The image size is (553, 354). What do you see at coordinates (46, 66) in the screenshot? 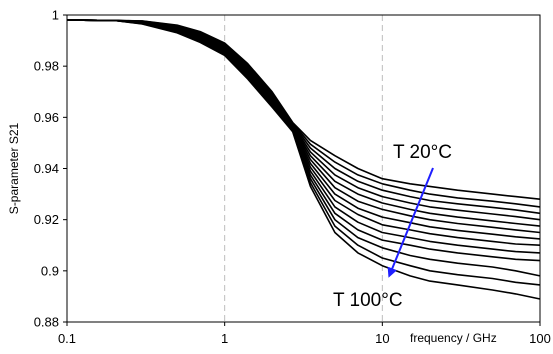
I see `y-tick-label: 0.98` at bounding box center [46, 66].